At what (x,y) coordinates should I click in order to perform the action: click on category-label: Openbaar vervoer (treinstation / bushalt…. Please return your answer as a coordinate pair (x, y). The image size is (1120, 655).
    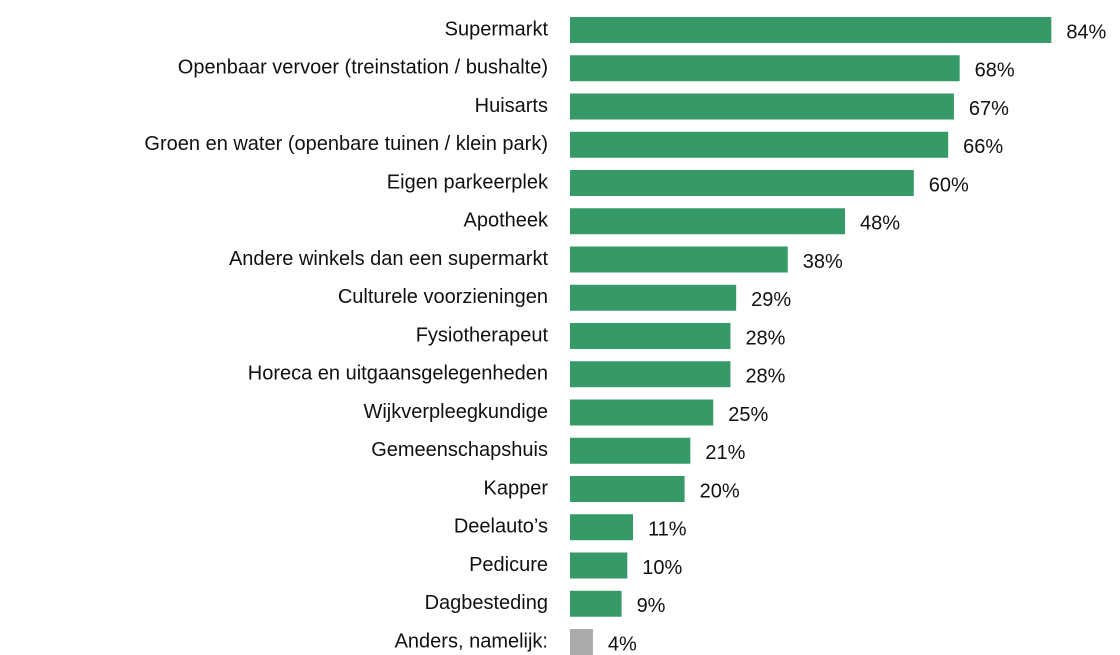
    Looking at the image, I should click on (363, 68).